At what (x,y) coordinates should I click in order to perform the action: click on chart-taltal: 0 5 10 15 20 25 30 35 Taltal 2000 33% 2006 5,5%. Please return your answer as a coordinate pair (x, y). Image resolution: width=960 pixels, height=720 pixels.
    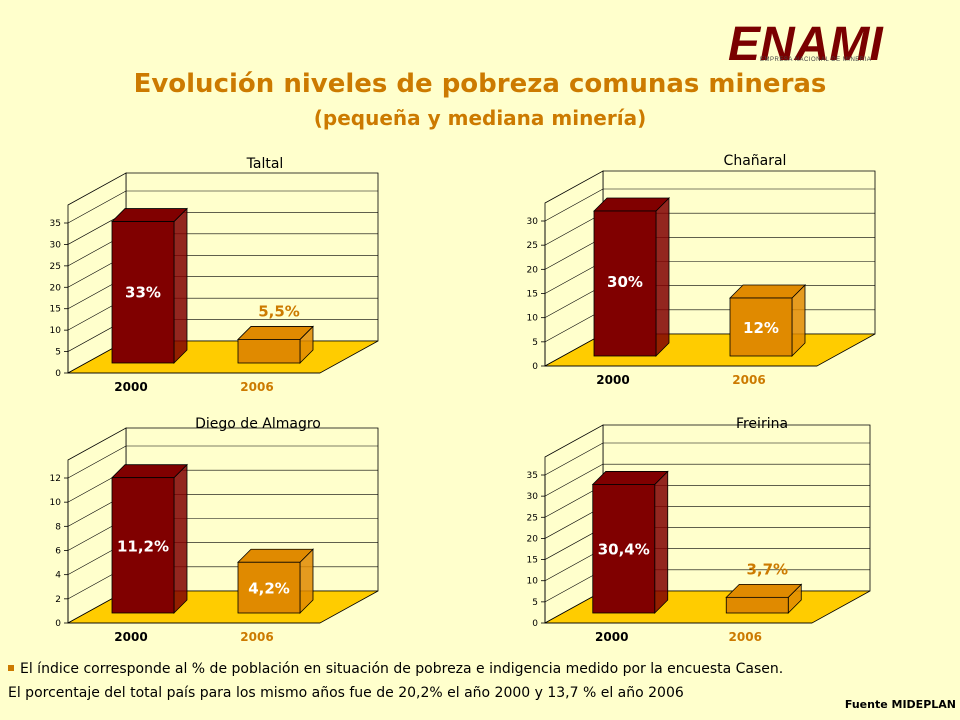
    Looking at the image, I should click on (214, 275).